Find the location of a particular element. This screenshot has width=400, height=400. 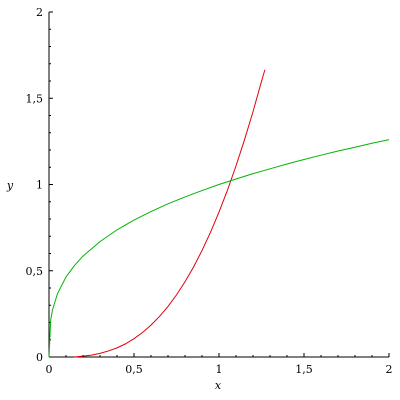

y-tick-label: 2 is located at coordinates (39, 12).